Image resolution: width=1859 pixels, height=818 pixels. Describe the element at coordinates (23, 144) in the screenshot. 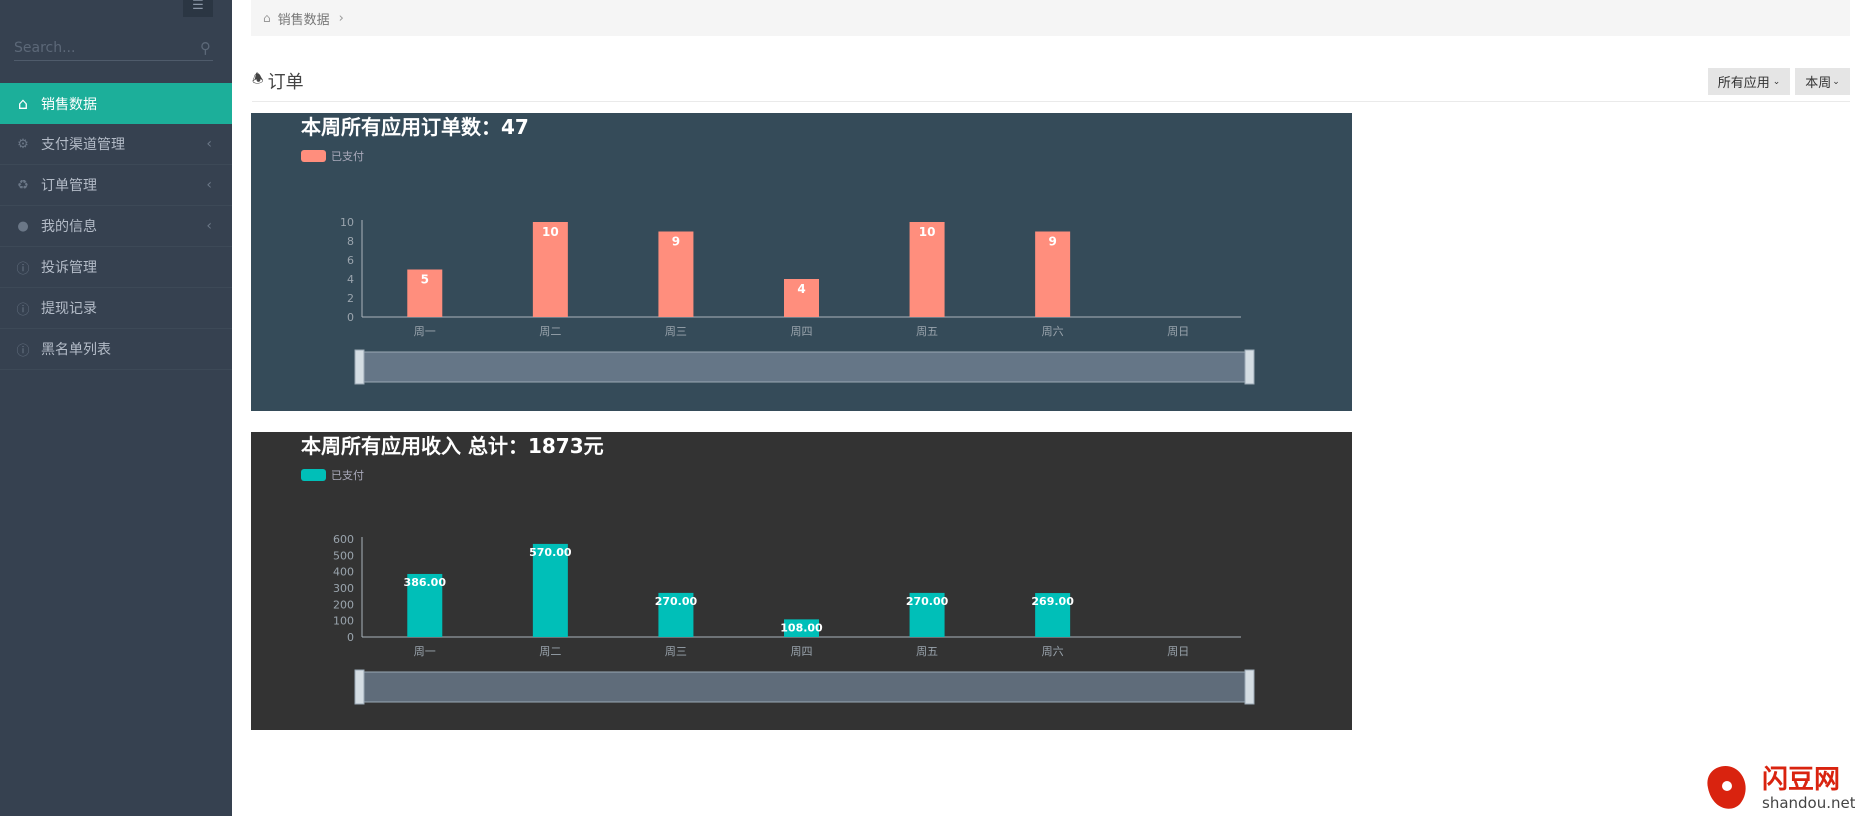

I see `gears-icon: ⚙` at that location.